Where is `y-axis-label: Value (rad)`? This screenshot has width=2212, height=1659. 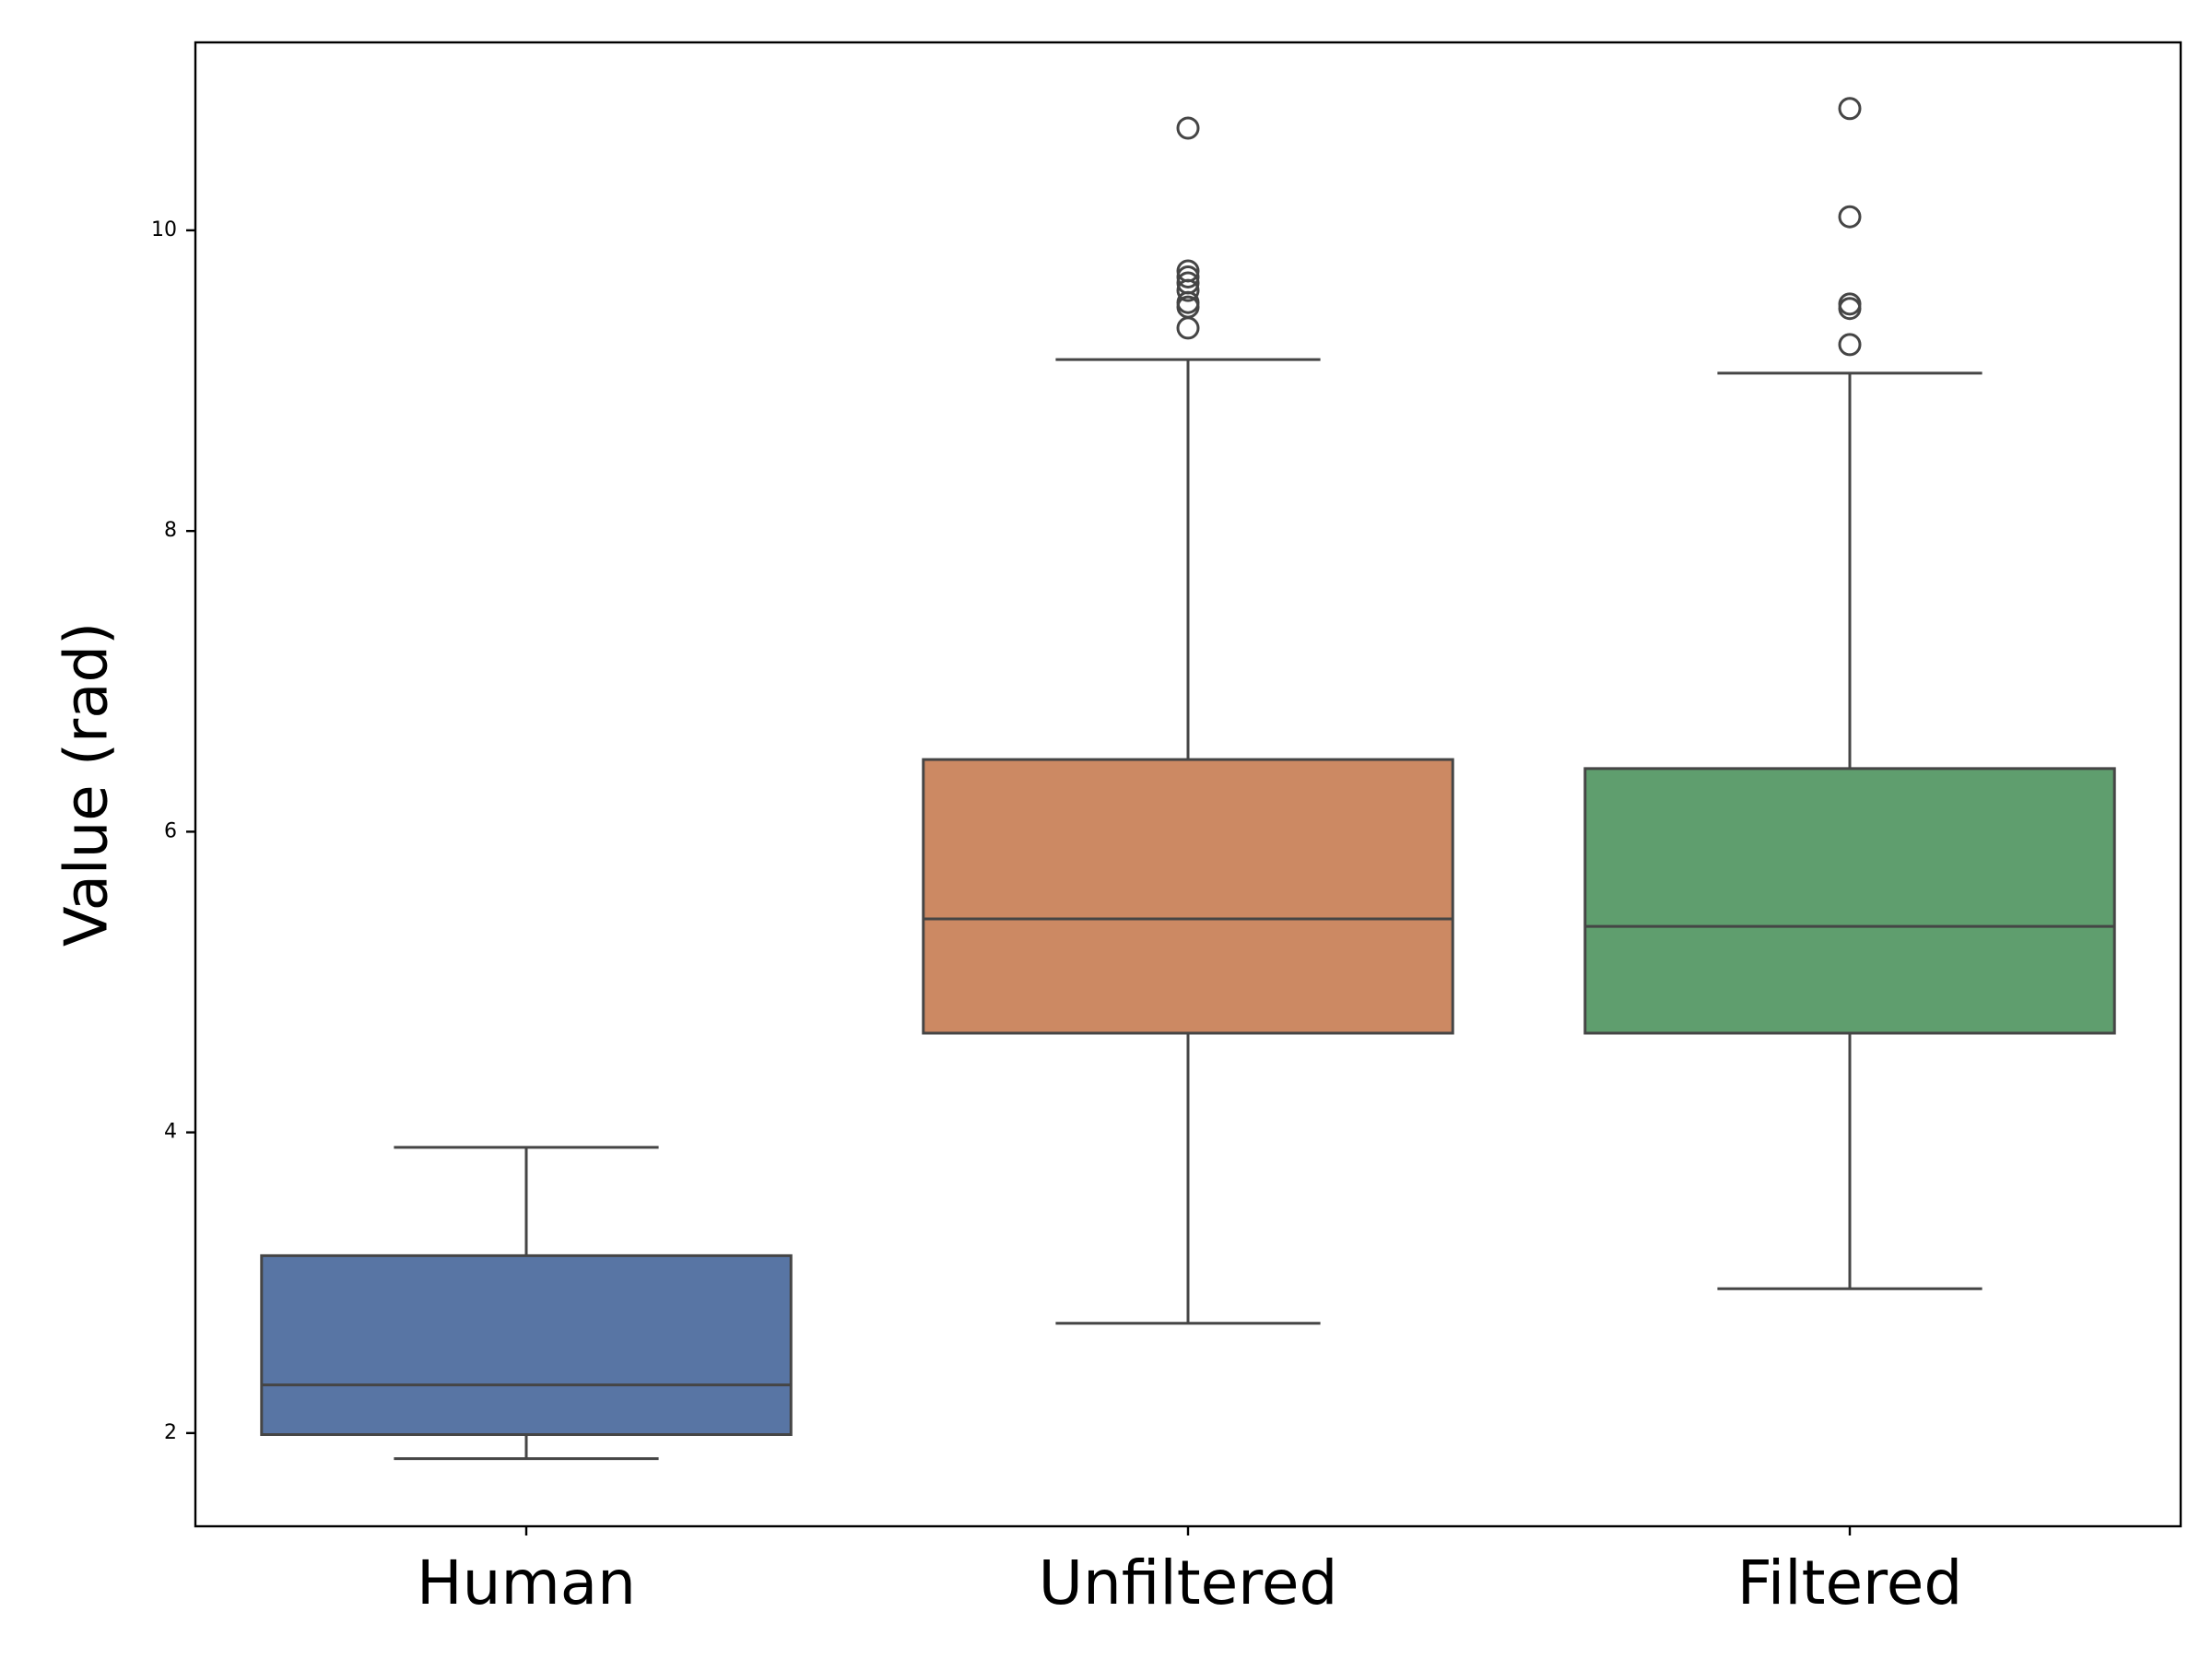
y-axis-label: Value (rad) is located at coordinates (87, 784).